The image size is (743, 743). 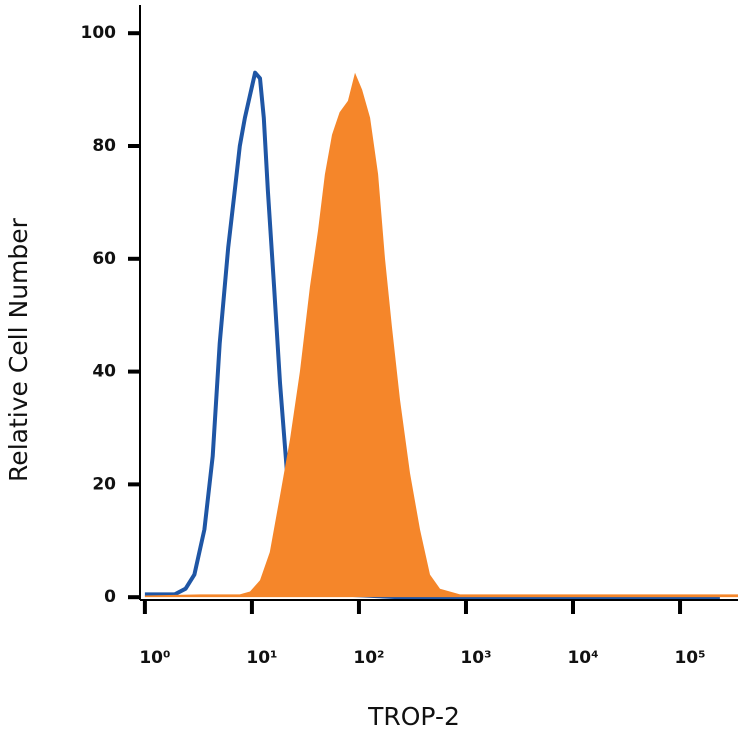 I want to click on y-axis-label: Relative Cell Number, so click(x=18, y=349).